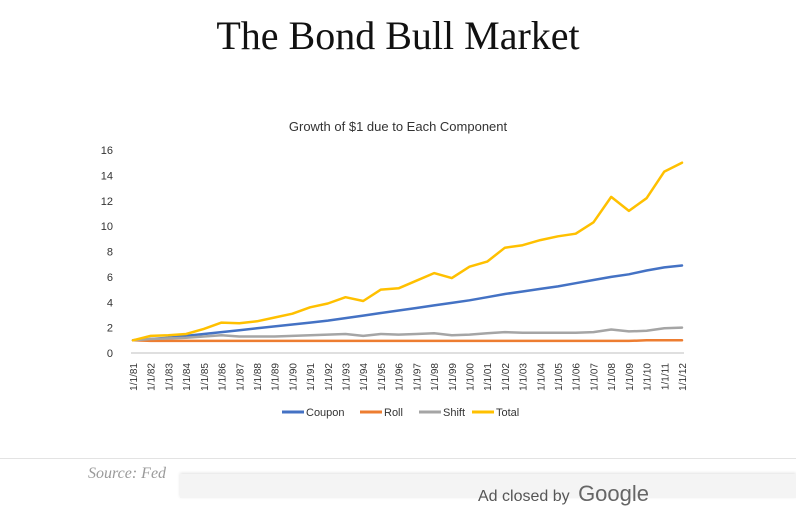 This screenshot has height=507, width=796. Describe the element at coordinates (488, 377) in the screenshot. I see `x-tick-label: 1/1/01` at that location.